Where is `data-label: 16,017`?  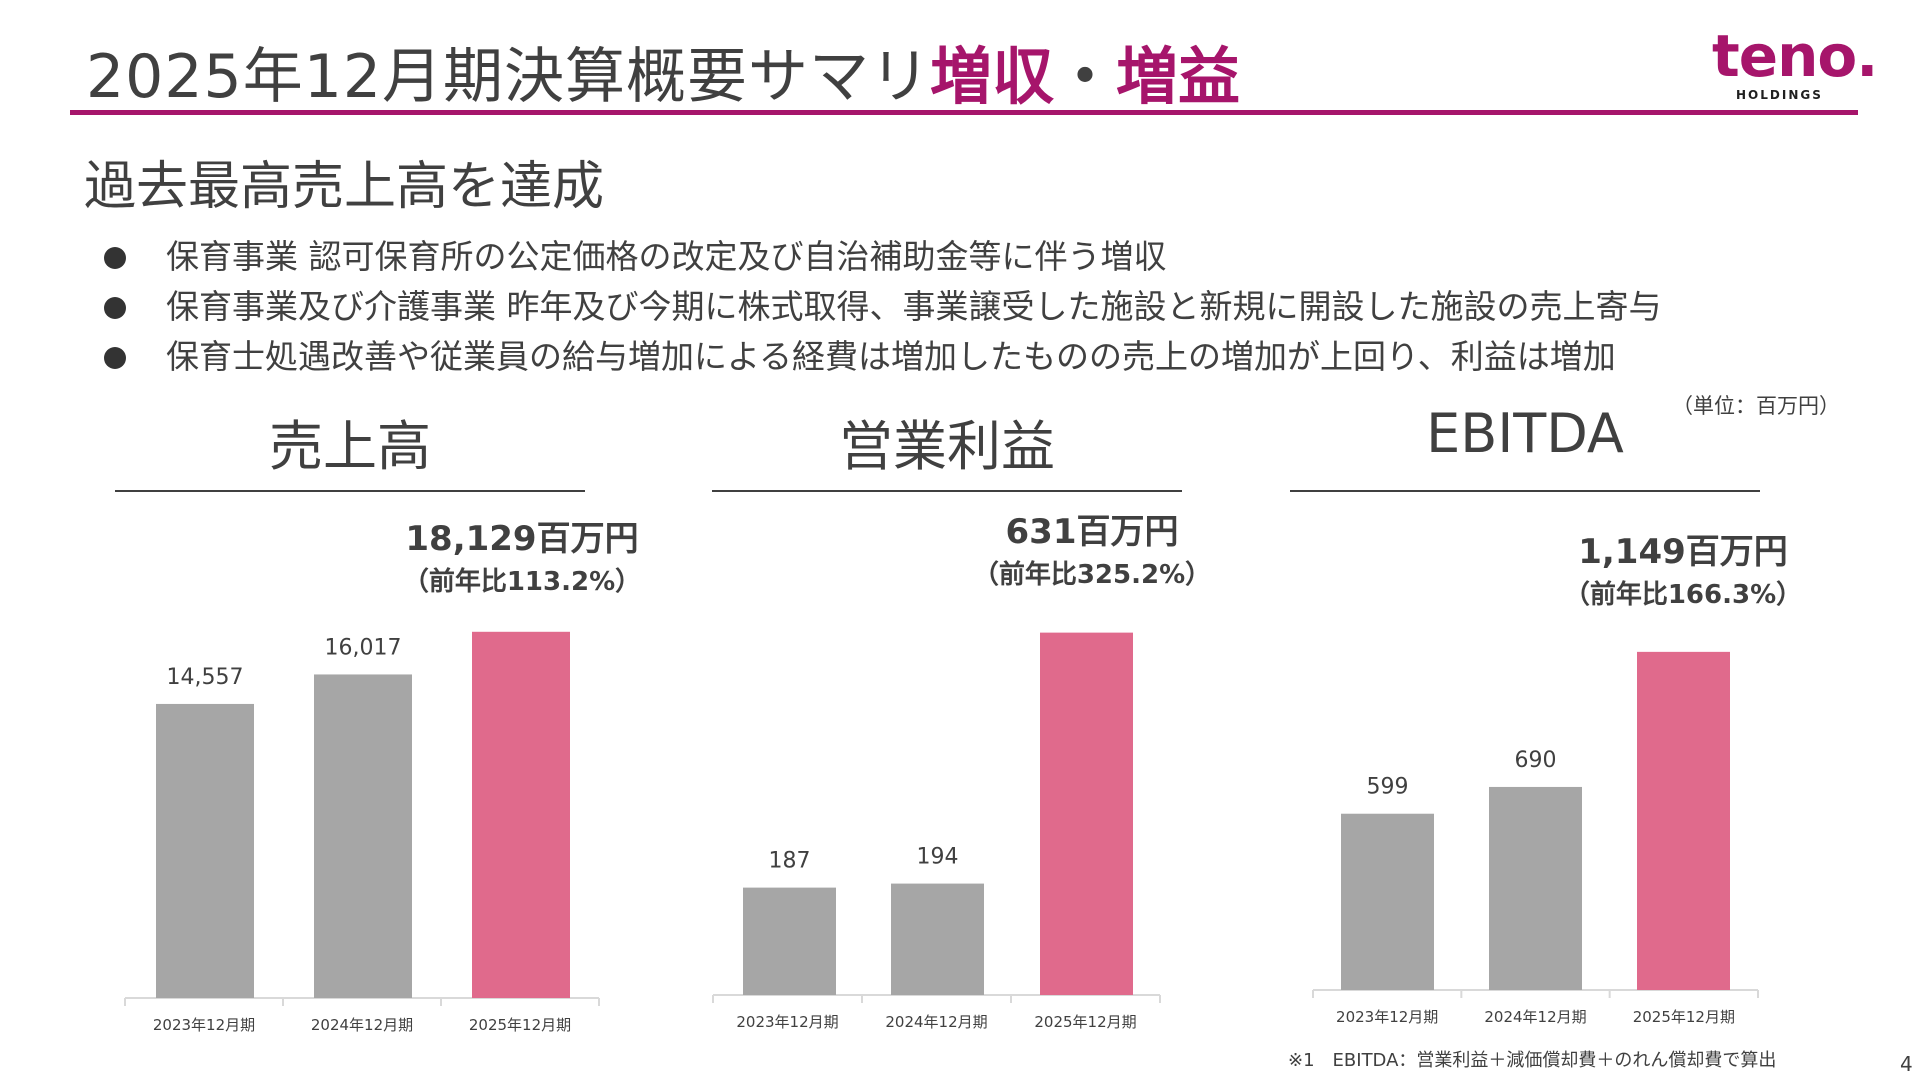
data-label: 16,017 is located at coordinates (363, 647).